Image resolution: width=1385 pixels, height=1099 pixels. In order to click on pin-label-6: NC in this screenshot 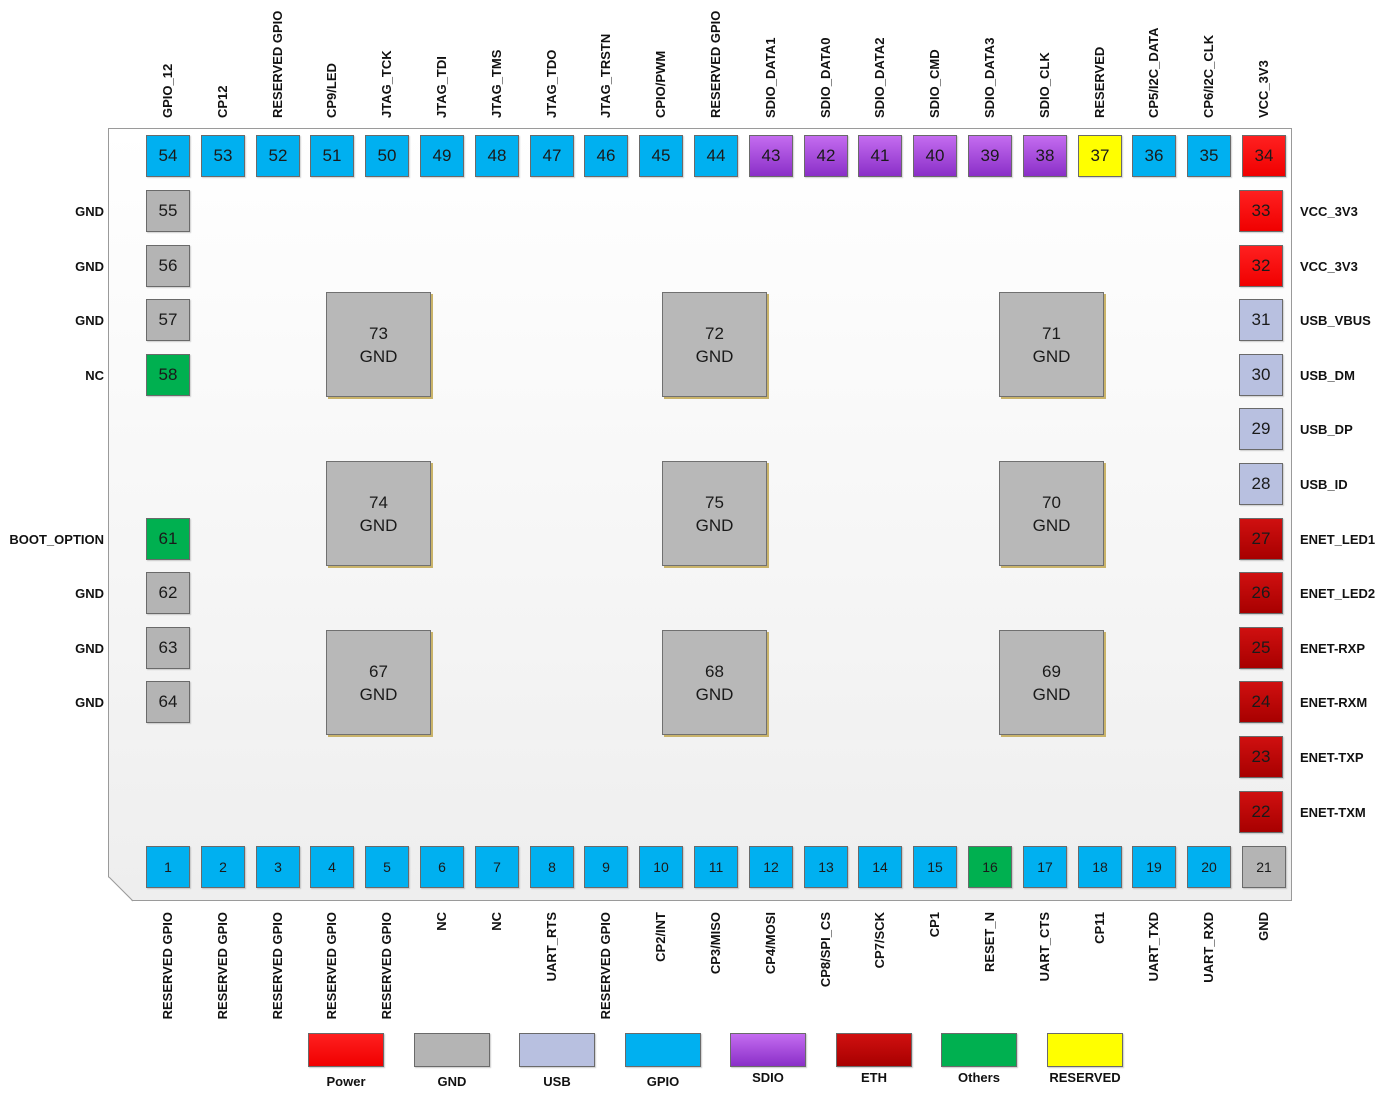, I will do `click(441, 921)`.